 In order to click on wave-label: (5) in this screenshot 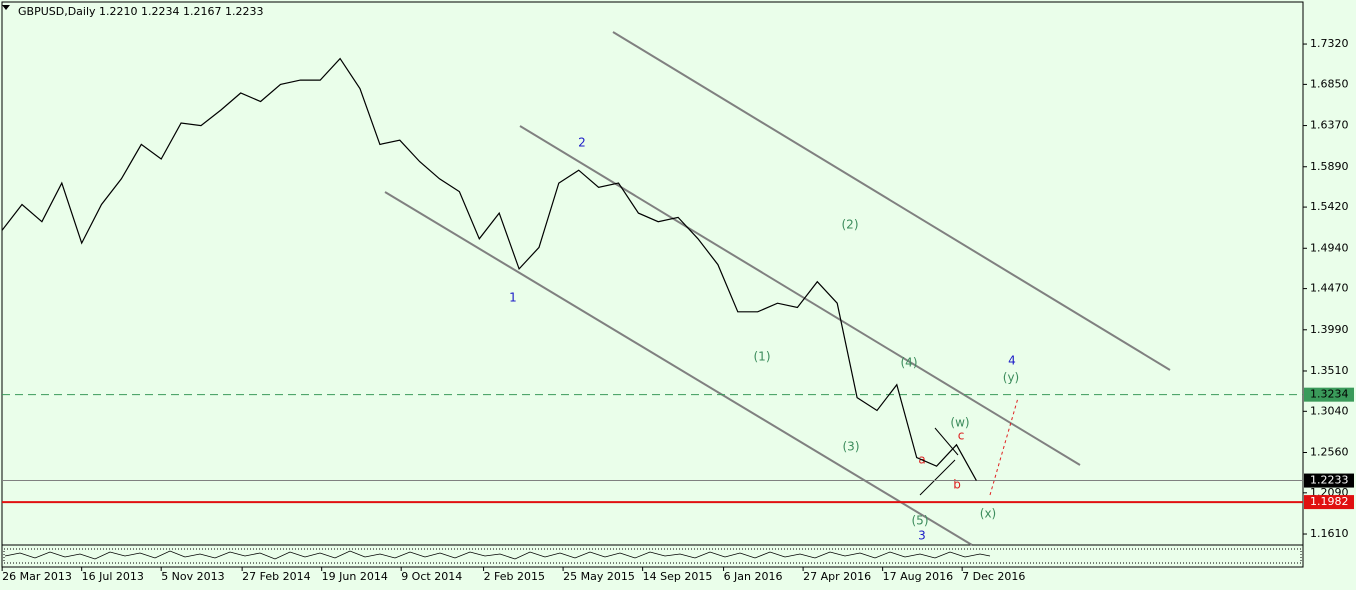, I will do `click(920, 521)`.